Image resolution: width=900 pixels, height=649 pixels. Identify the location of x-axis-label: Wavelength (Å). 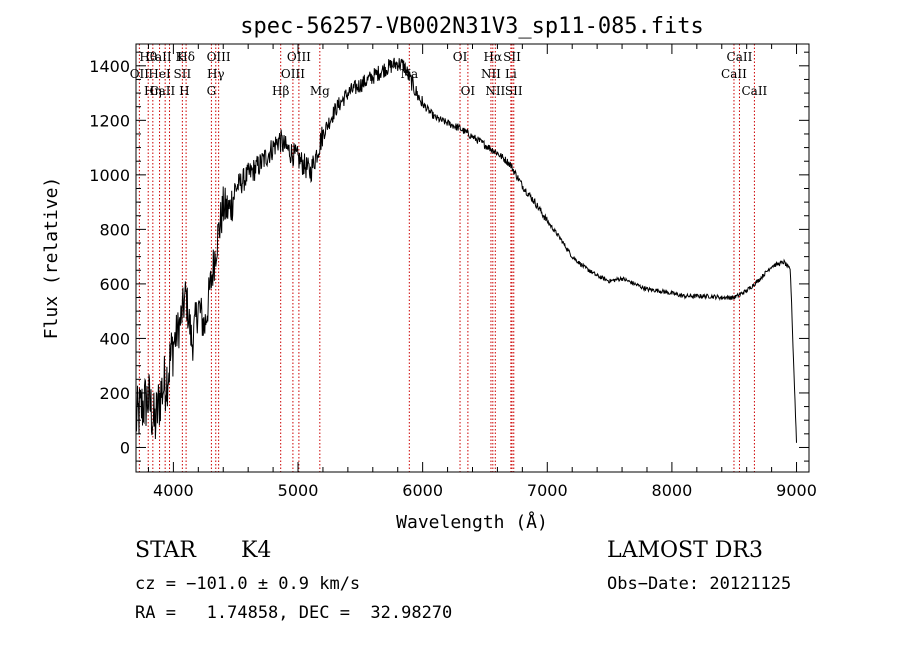
(472, 522).